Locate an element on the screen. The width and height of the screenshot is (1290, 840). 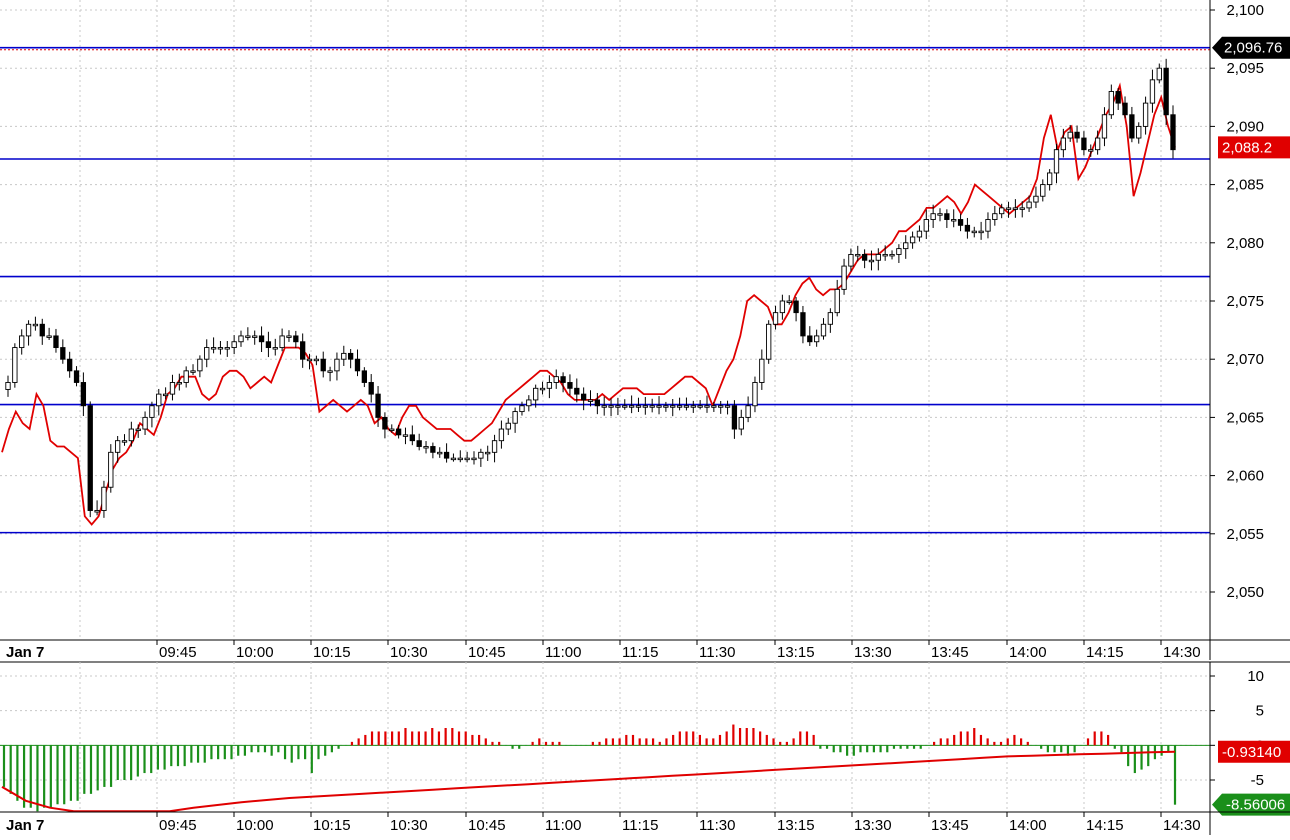
osc-y-tick-label: 10 is located at coordinates (1255, 676).